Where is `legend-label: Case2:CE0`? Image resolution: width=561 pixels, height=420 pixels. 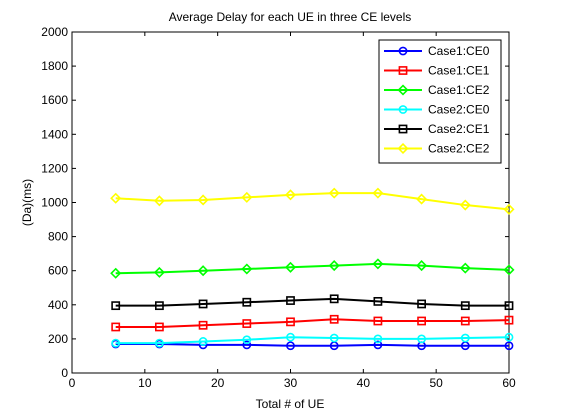
legend-label: Case2:CE0 is located at coordinates (459, 110).